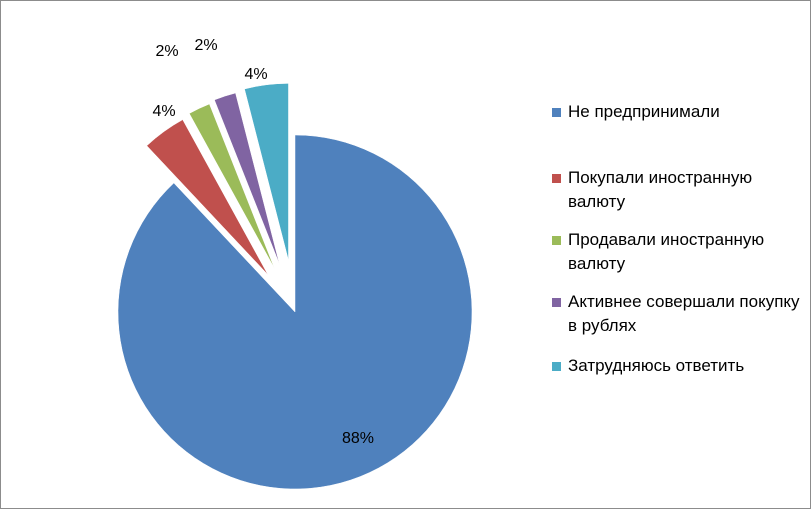  I want to click on data-label-2: 2%, so click(166, 51).